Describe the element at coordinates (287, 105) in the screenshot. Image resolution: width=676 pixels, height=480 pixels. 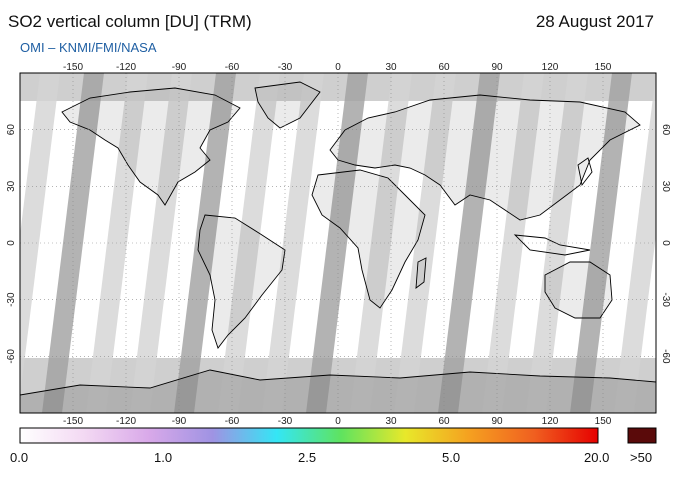
I see `greenland` at that location.